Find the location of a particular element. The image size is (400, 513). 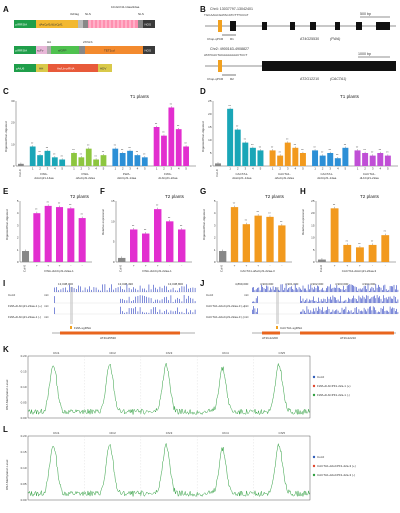

tet1cd-block is located at coordinates (114, 50).